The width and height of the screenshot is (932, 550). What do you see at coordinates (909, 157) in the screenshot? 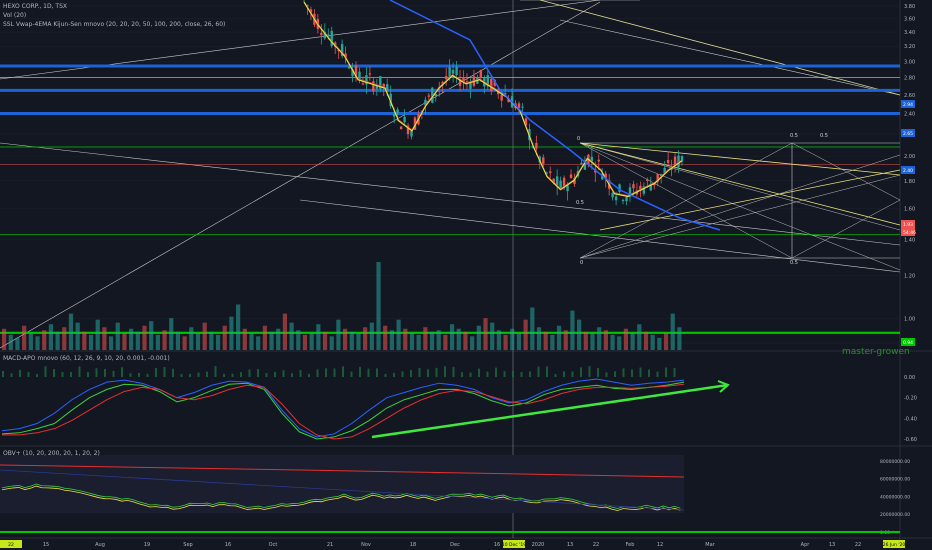
I see `price-tick-label: 2.00` at bounding box center [909, 157].